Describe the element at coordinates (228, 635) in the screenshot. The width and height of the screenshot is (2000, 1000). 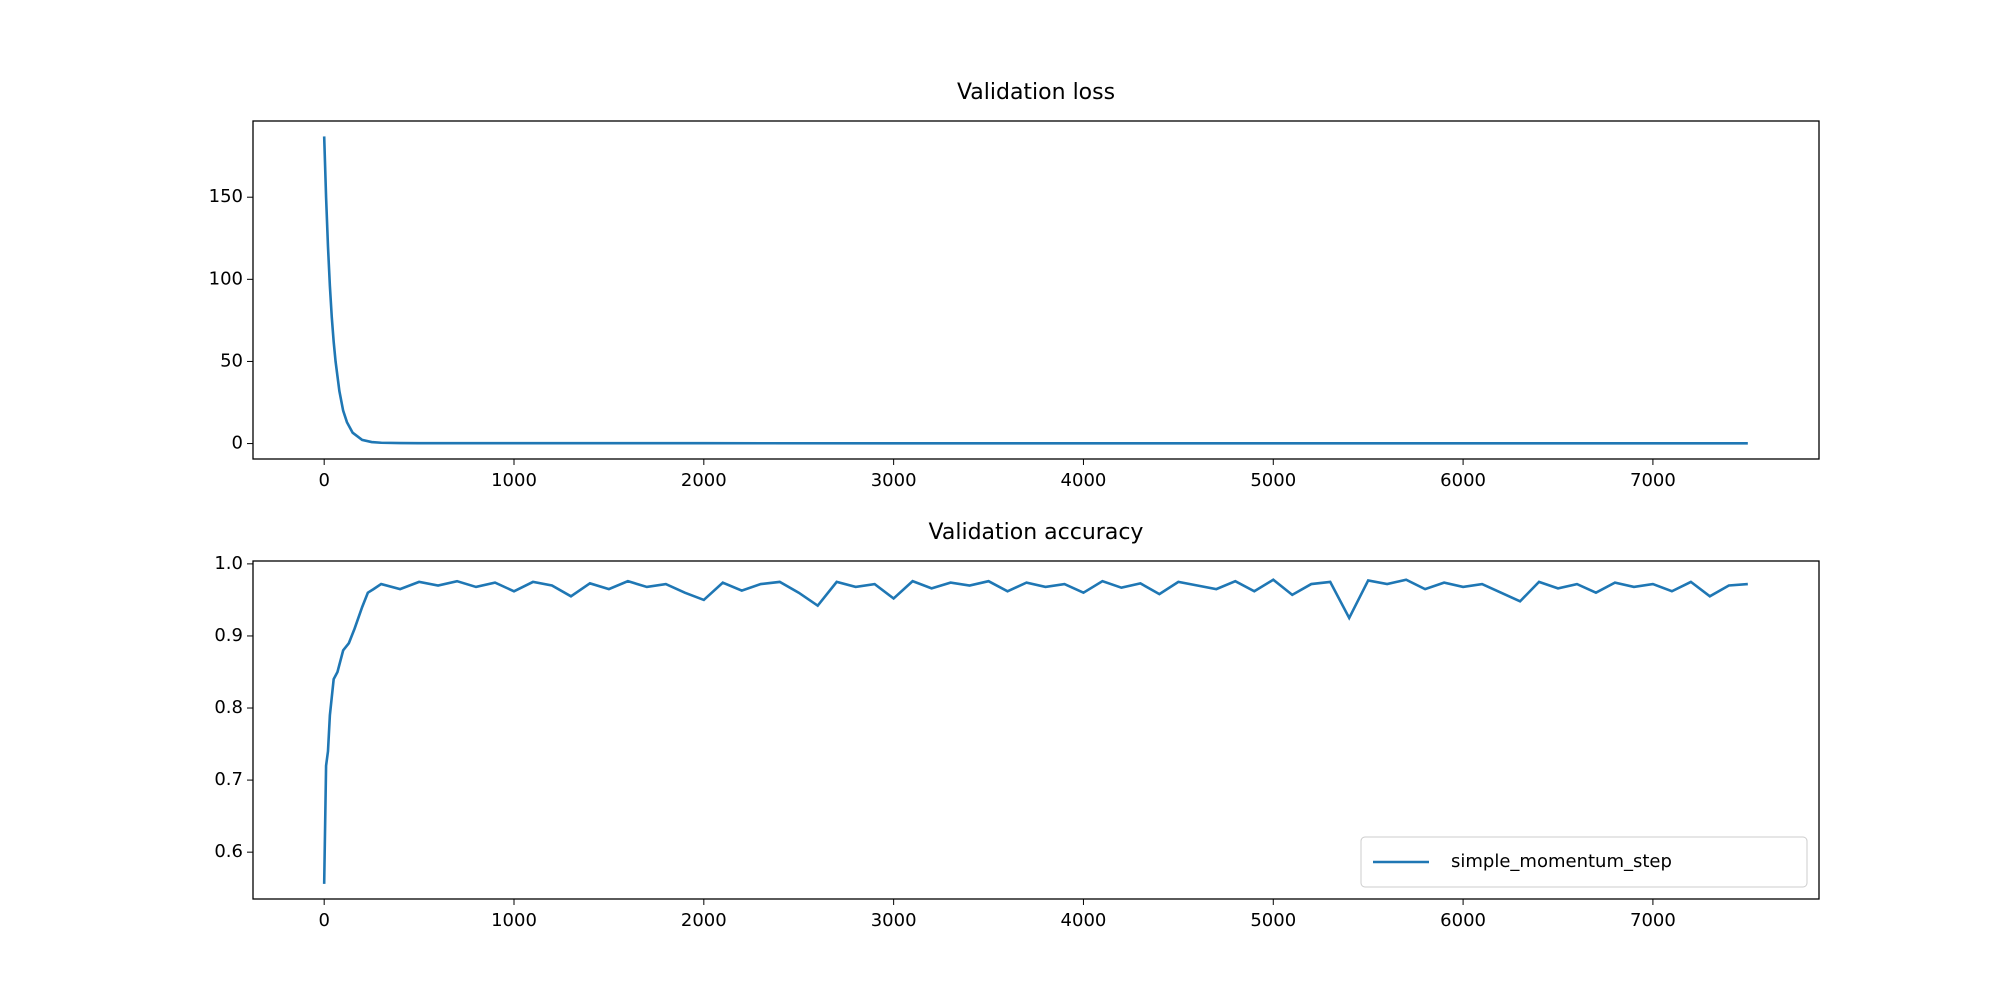
I see `y-tick-label: 0.9` at that location.